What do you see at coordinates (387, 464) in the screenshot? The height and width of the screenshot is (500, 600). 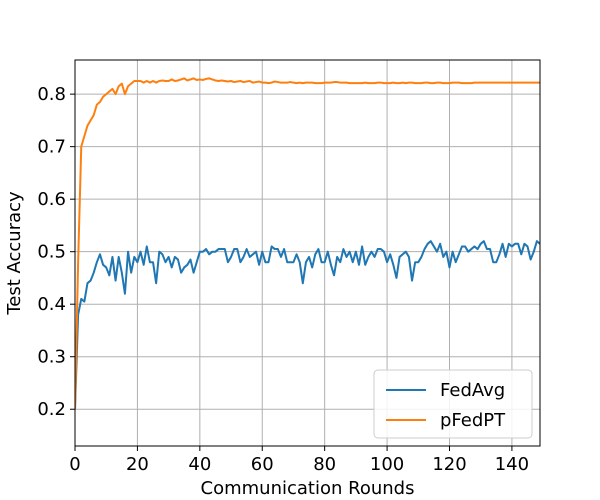 I see `x-tick-label: 100` at bounding box center [387, 464].